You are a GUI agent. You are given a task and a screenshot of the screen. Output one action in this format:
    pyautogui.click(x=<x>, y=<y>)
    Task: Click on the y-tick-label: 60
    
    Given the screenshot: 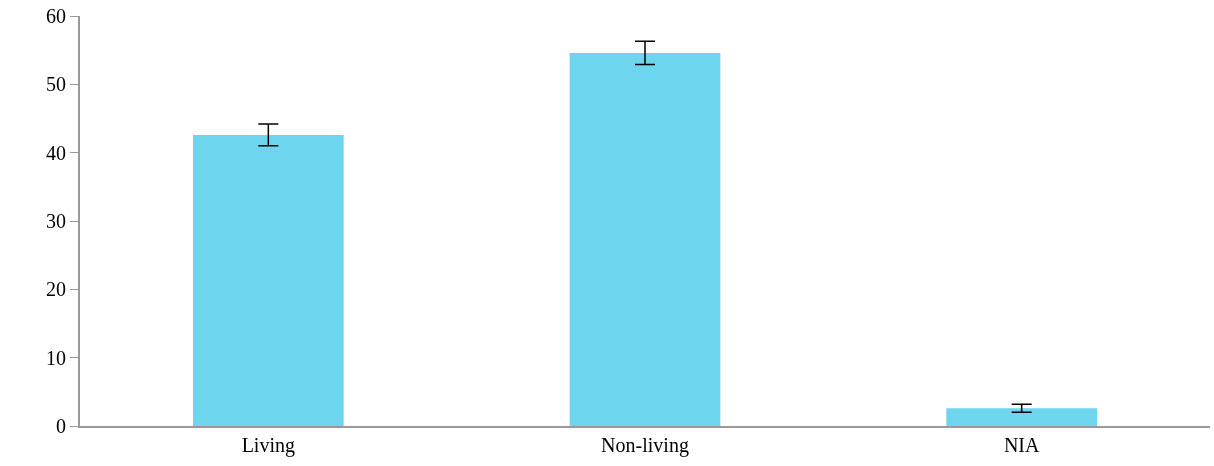 What is the action you would take?
    pyautogui.click(x=56, y=16)
    